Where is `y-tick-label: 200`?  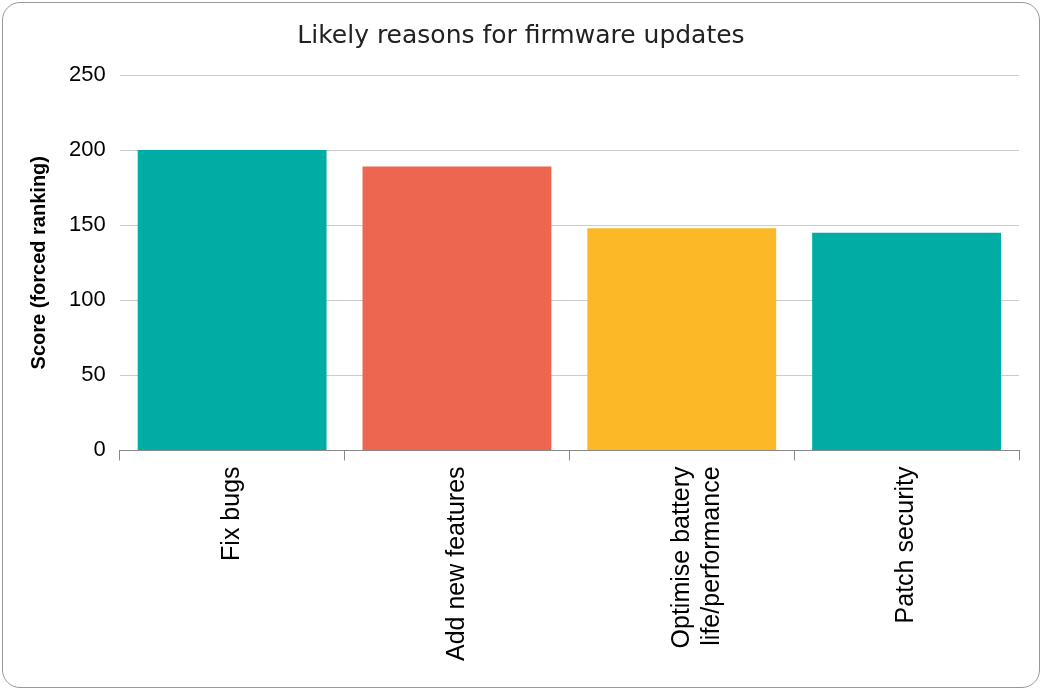
y-tick-label: 200 is located at coordinates (87, 149).